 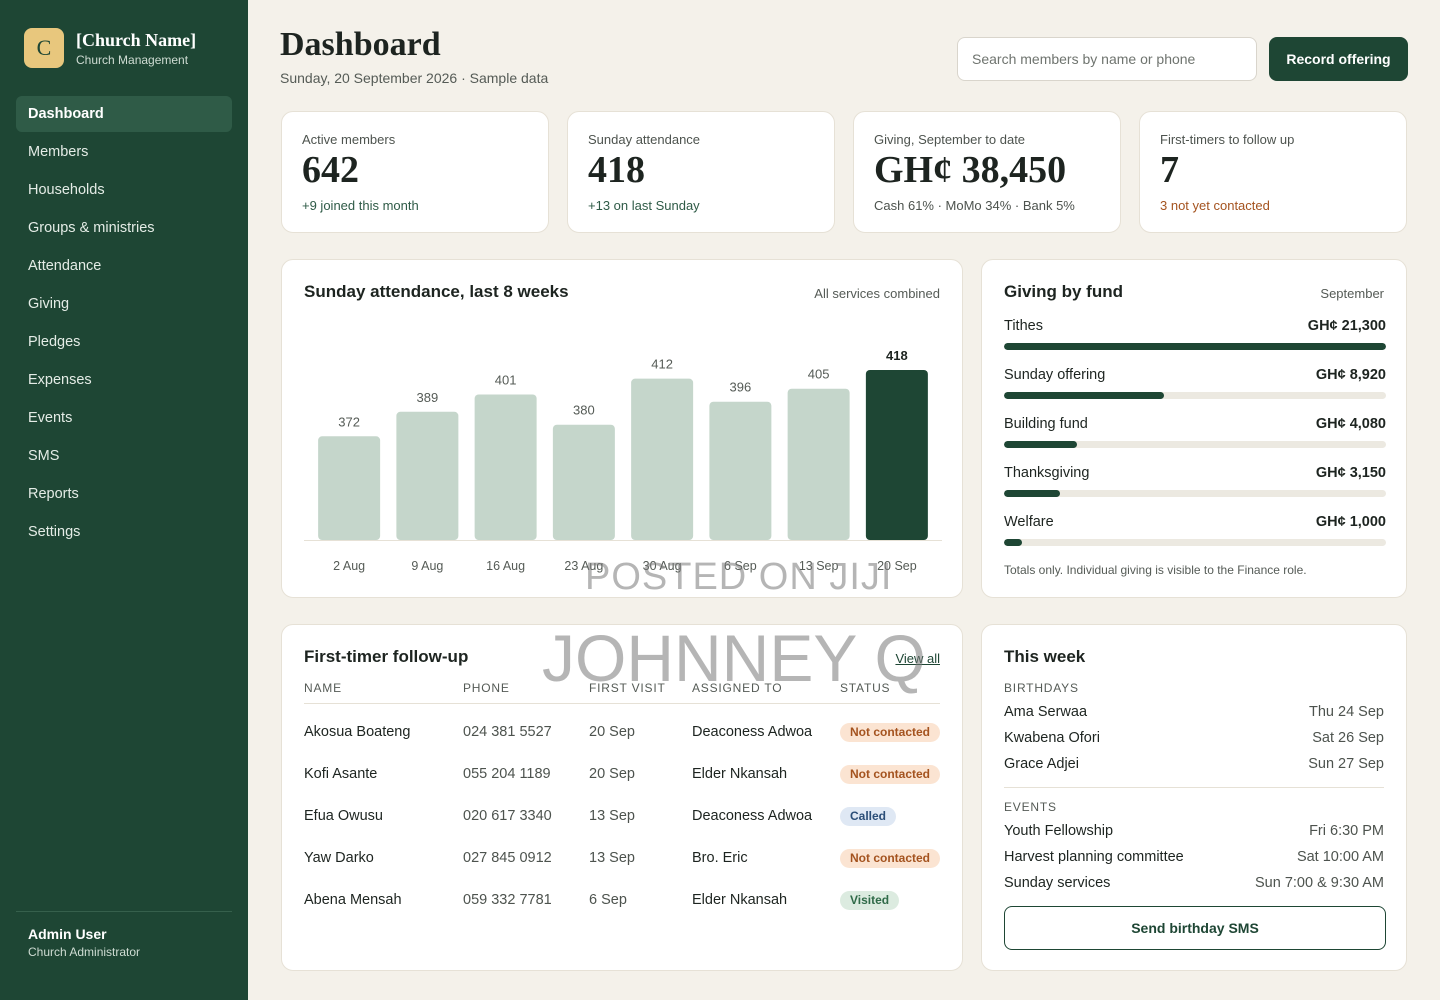 I want to click on bar-value-label: 380, so click(x=584, y=410).